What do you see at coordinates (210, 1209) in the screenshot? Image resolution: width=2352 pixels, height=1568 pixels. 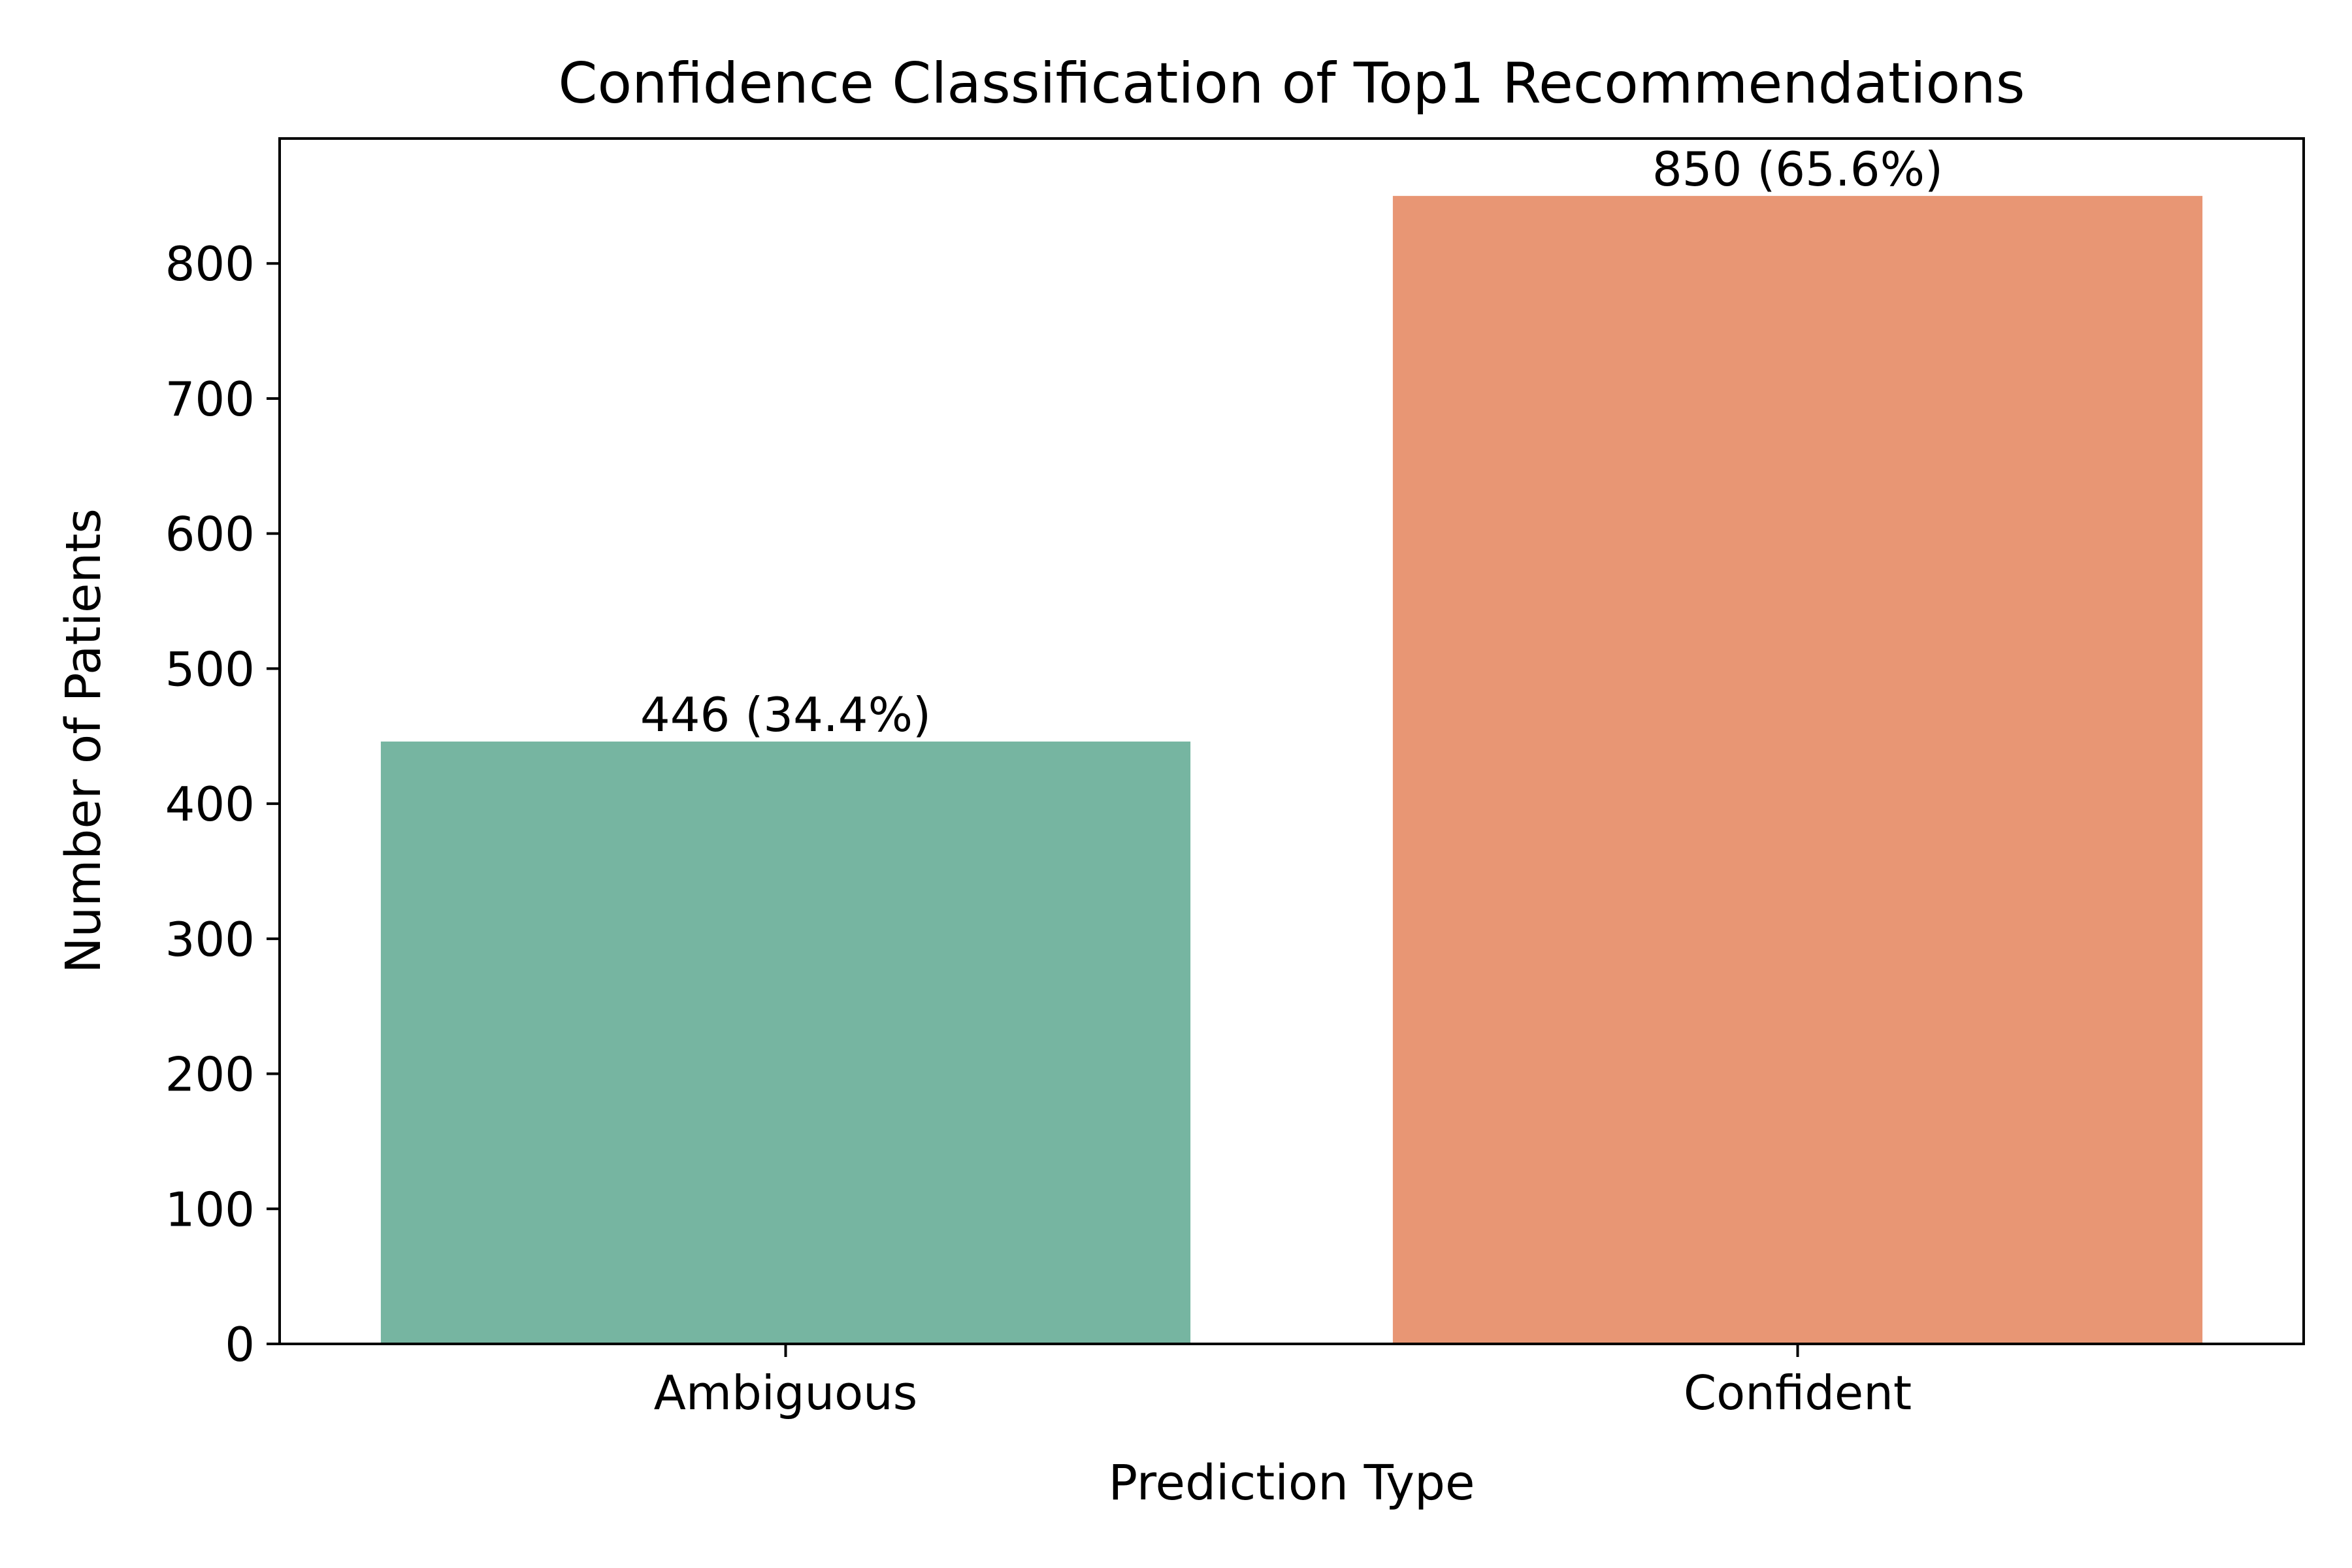 I see `y-tick-label-100: 100` at bounding box center [210, 1209].